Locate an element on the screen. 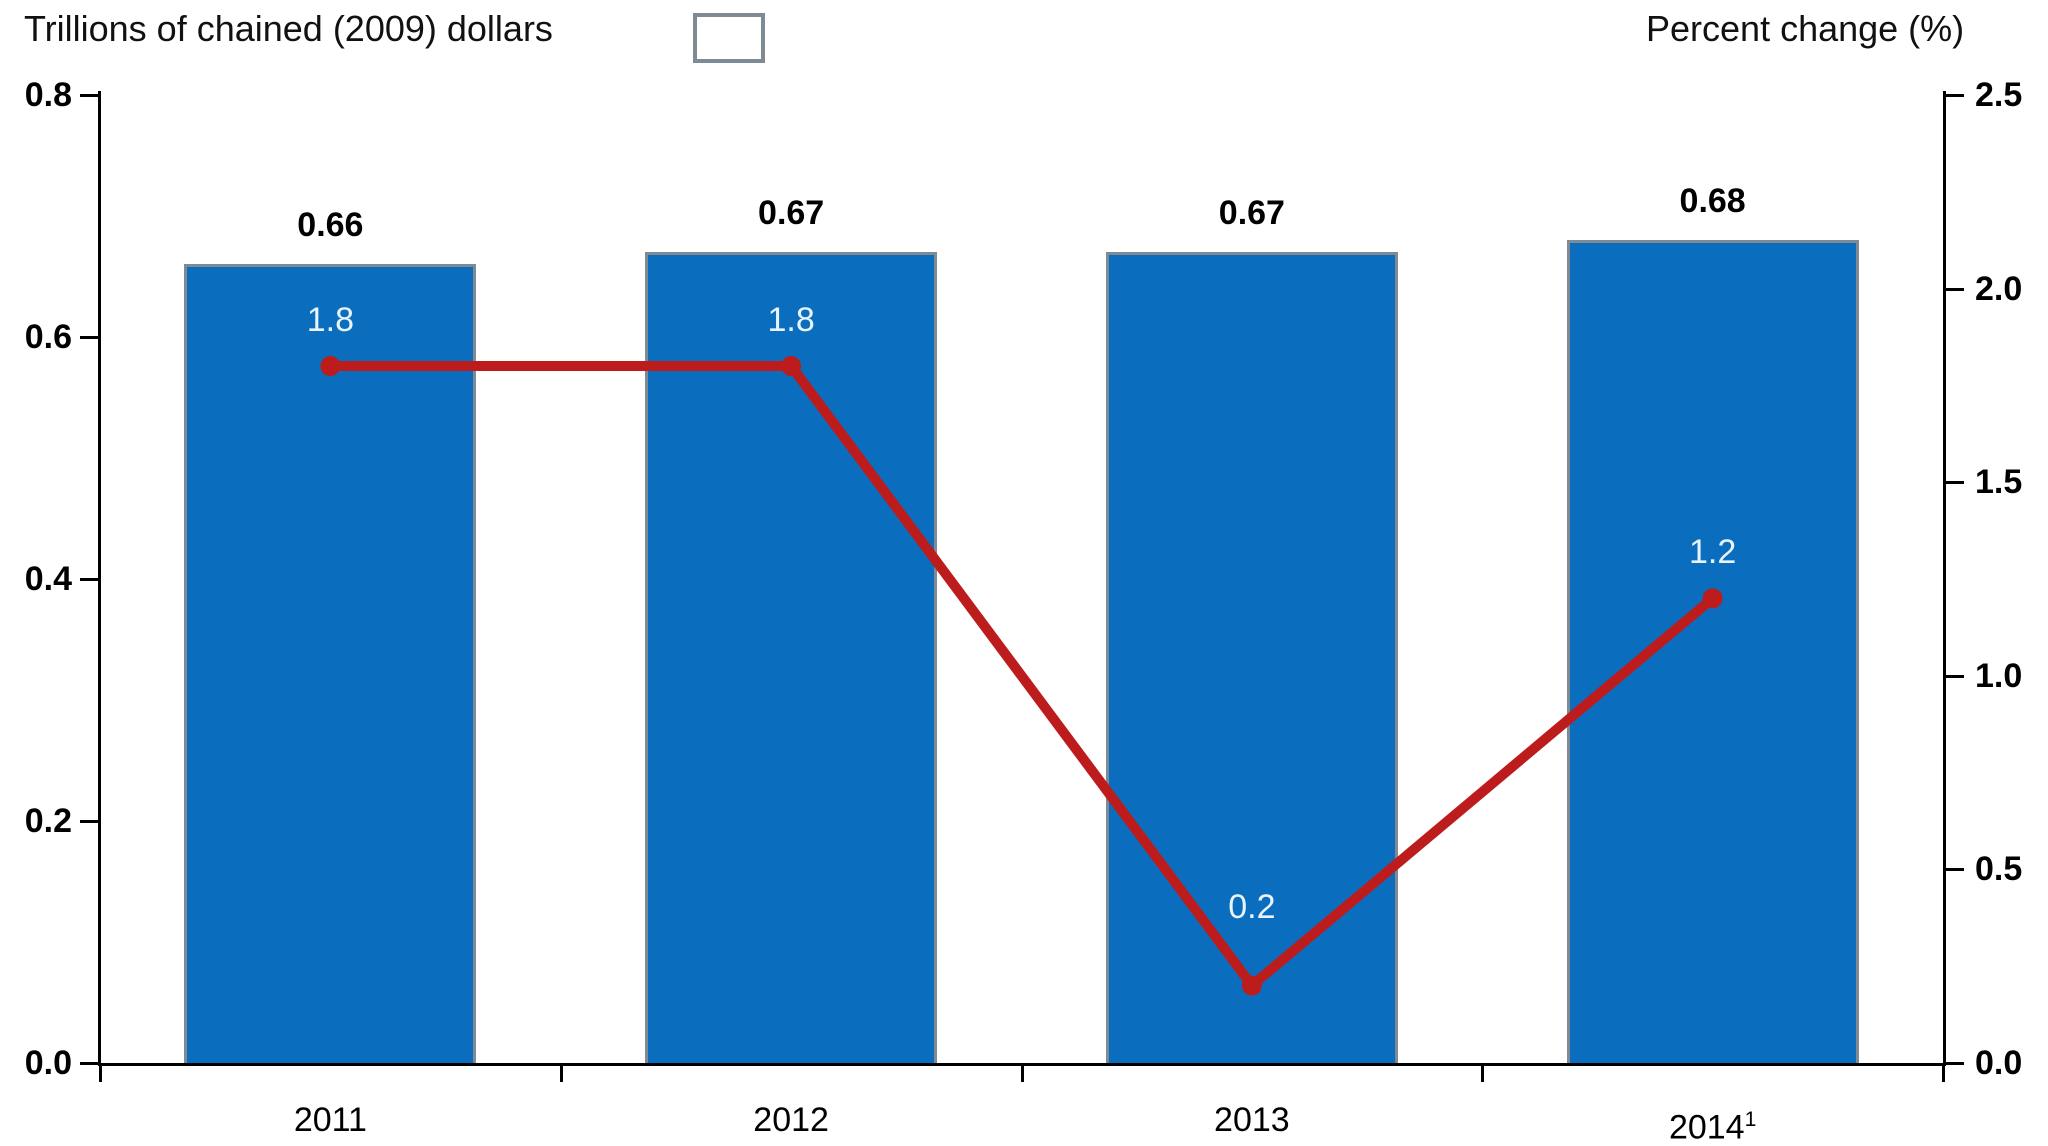 The width and height of the screenshot is (2048, 1146). y-axis-right is located at coordinates (1944, 577).